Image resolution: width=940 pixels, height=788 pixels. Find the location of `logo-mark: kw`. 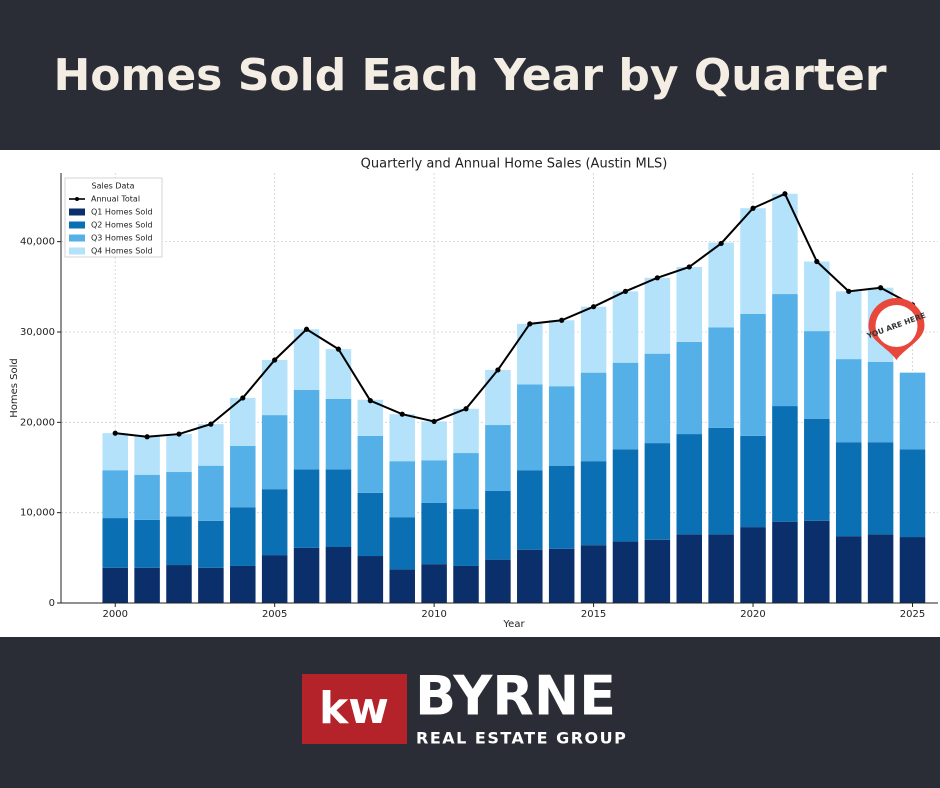

logo-mark: kw is located at coordinates (354, 708).